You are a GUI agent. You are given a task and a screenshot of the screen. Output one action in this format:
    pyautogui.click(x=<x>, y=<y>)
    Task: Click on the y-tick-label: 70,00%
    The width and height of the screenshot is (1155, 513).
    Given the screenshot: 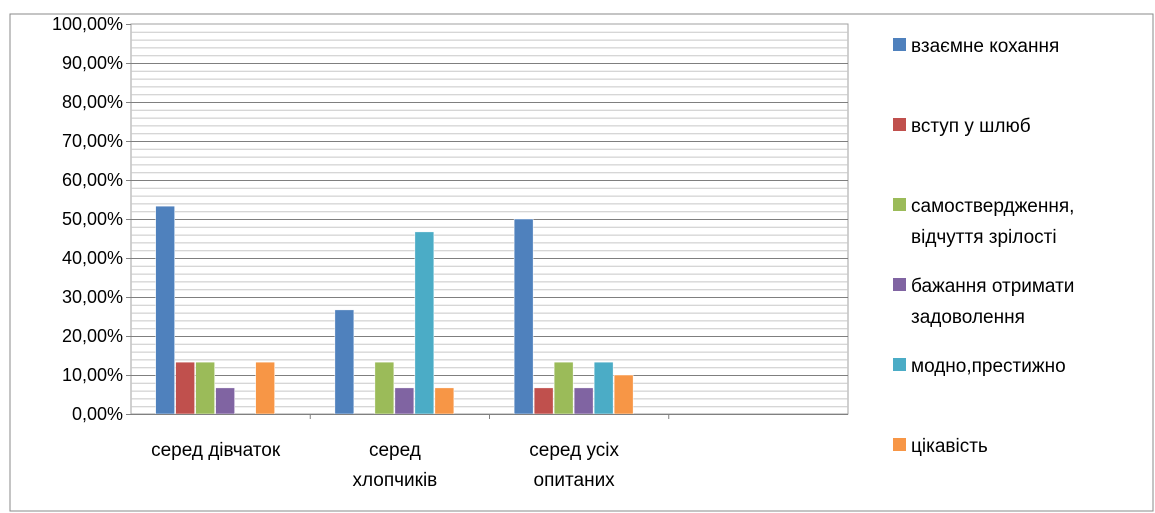 What is the action you would take?
    pyautogui.click(x=92, y=141)
    